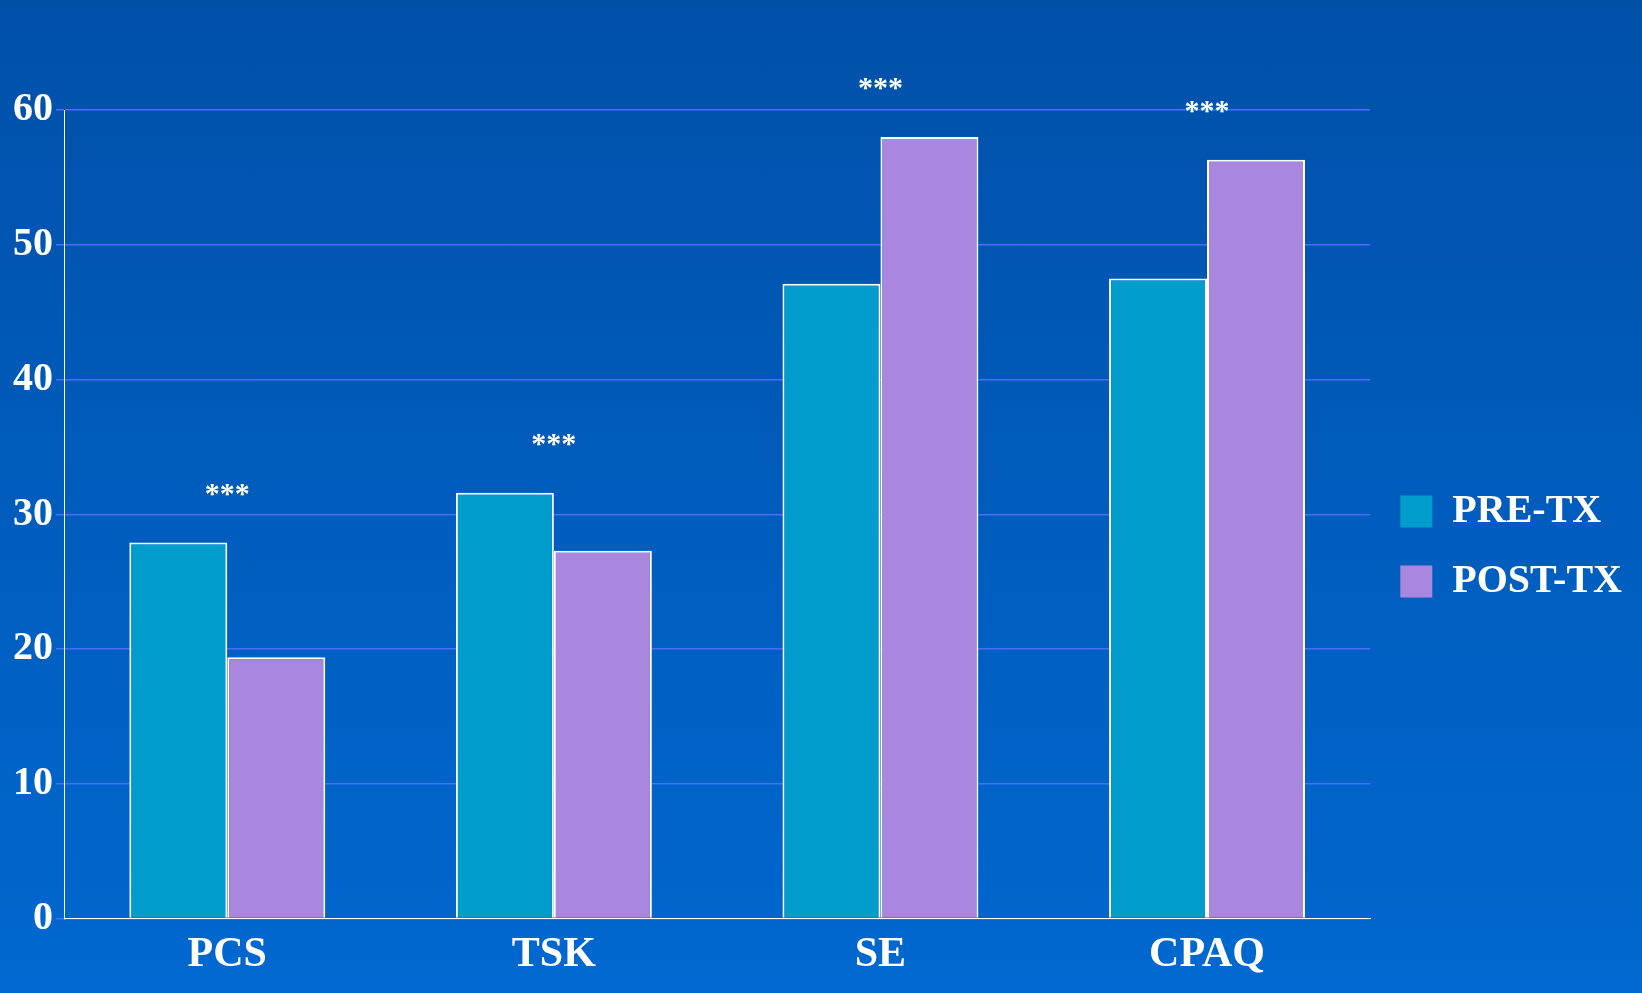  I want to click on x-tick-label: SE, so click(880, 951).